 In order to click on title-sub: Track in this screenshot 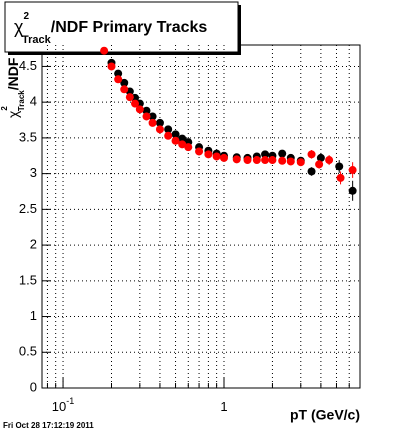, I will do `click(37, 40)`.